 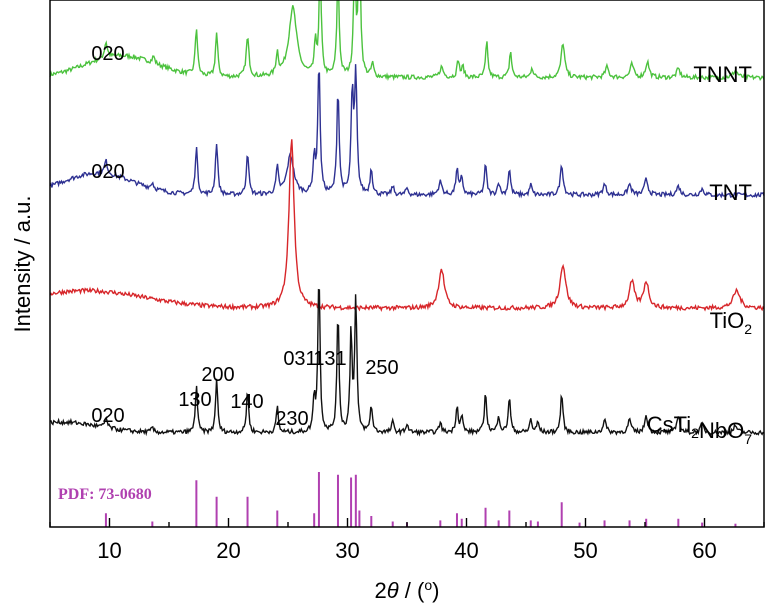 I want to click on x-tick-label-60: 60, so click(x=704, y=550).